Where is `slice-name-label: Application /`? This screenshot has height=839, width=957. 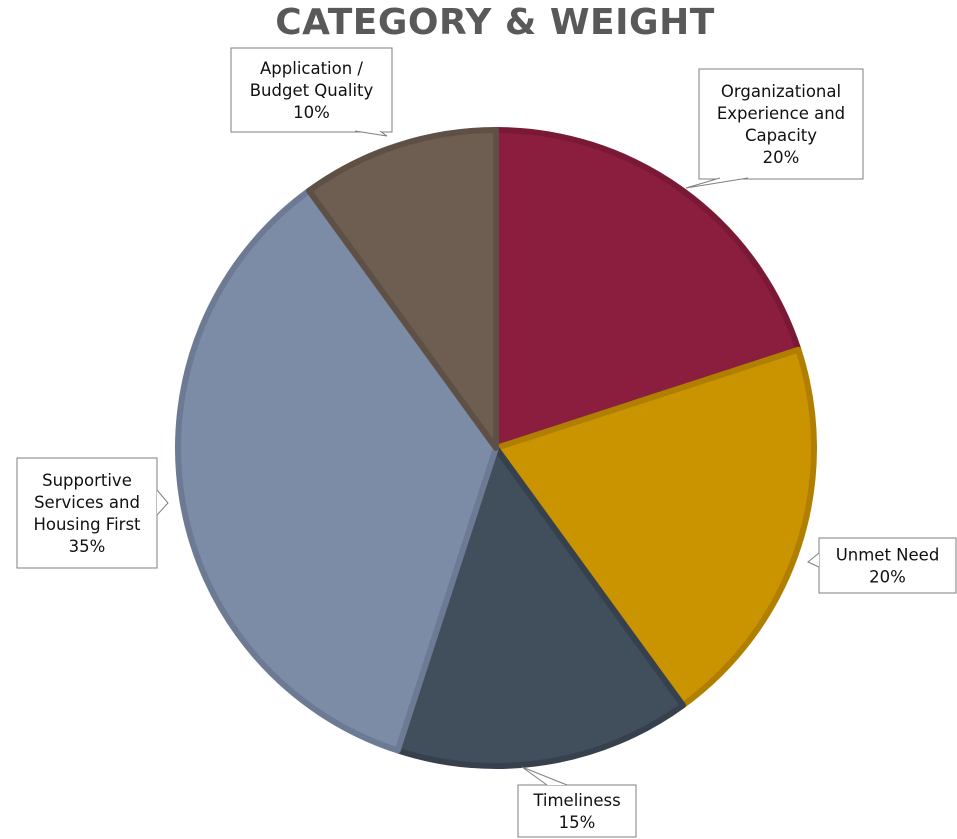 slice-name-label: Application / is located at coordinates (311, 68).